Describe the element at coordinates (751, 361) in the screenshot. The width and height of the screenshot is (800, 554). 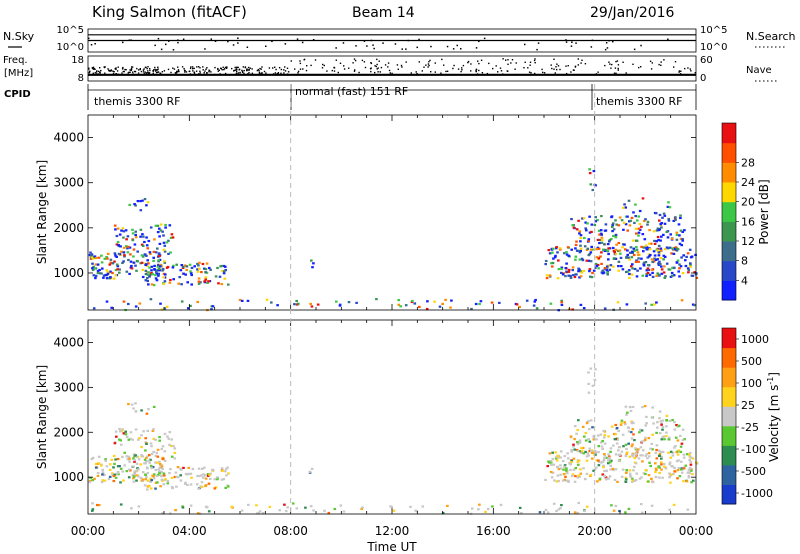
I see `colorbar-tick-label: 500` at that location.